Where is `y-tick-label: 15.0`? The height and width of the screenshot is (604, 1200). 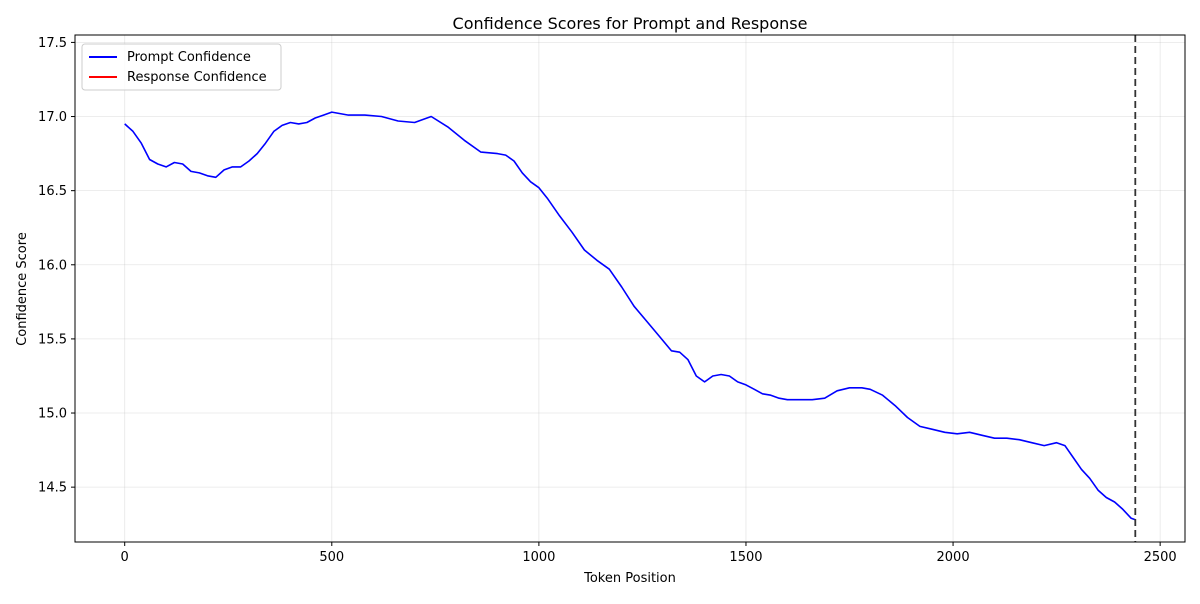
y-tick-label: 15.0 is located at coordinates (52, 414).